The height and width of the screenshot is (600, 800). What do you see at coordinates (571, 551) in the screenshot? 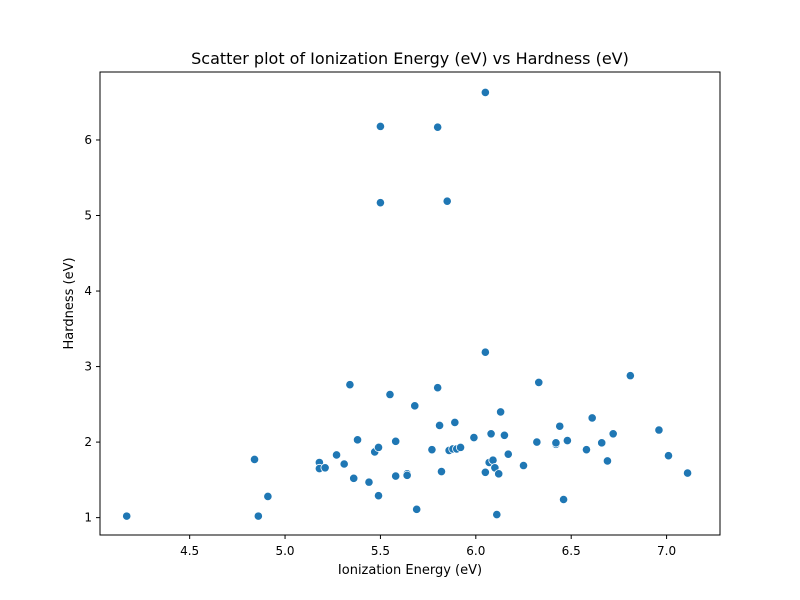
I see `x-tick-label: 6.5` at bounding box center [571, 551].